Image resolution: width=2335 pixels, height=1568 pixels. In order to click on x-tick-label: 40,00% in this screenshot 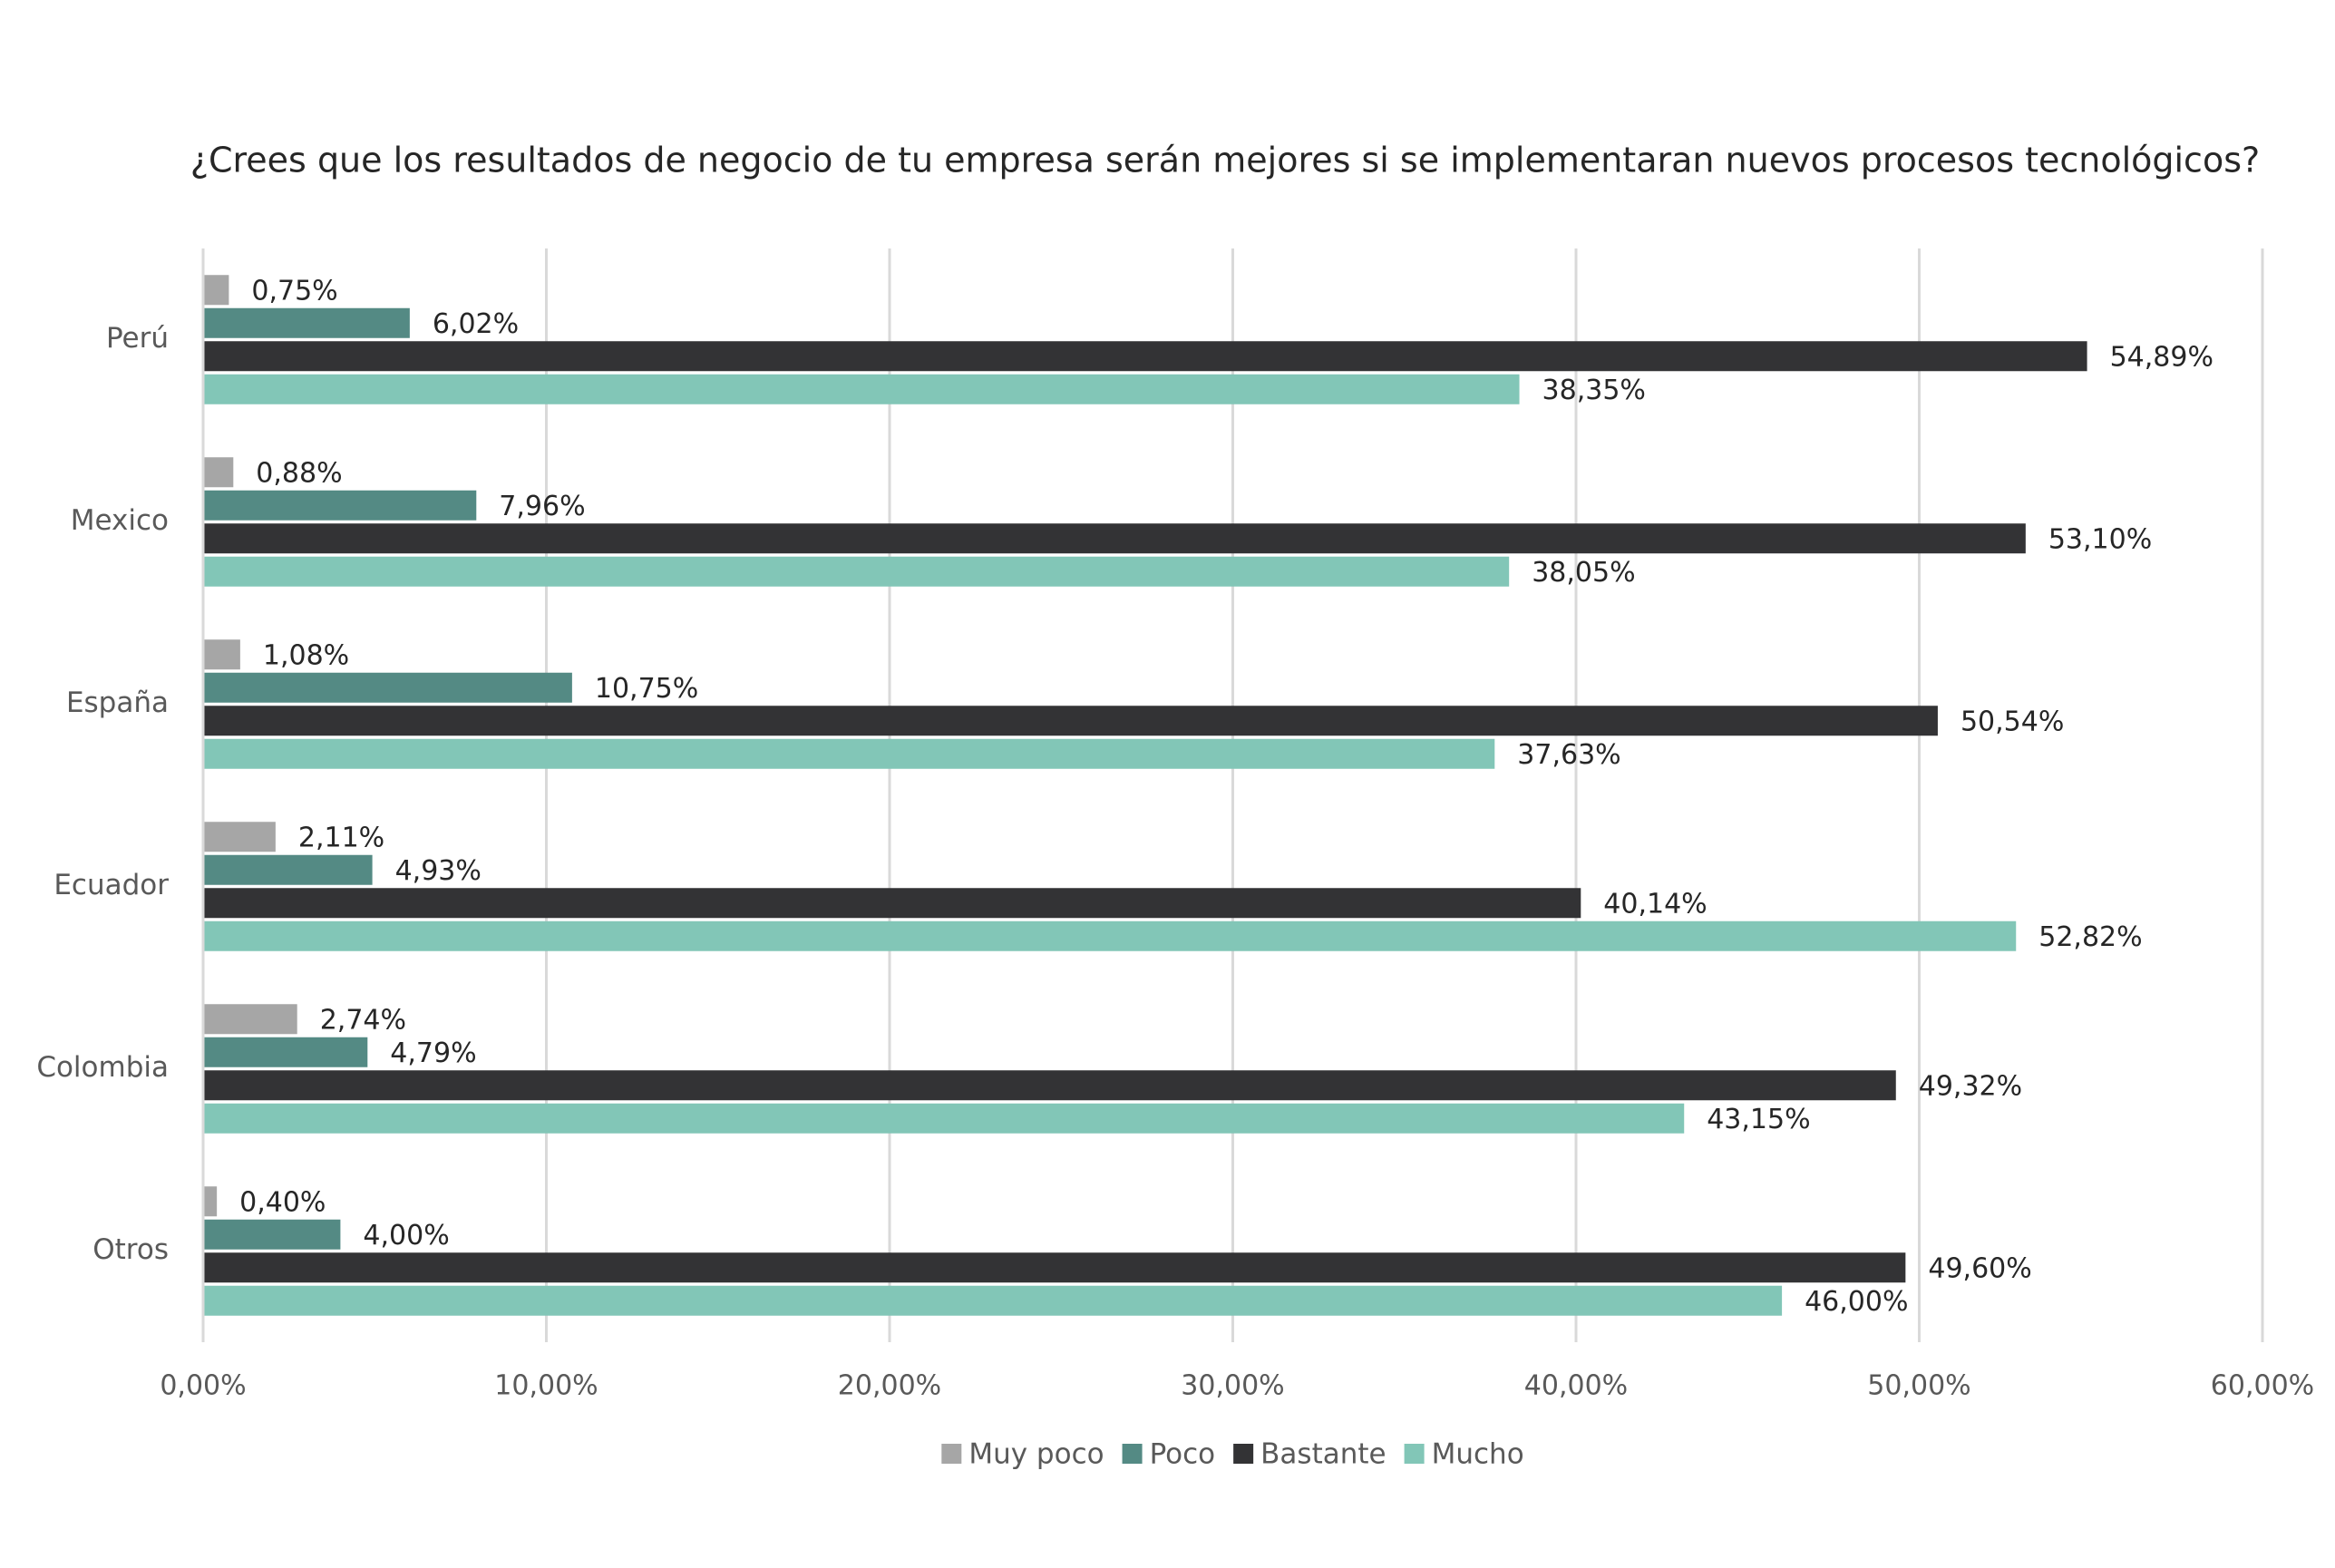, I will do `click(1576, 1386)`.